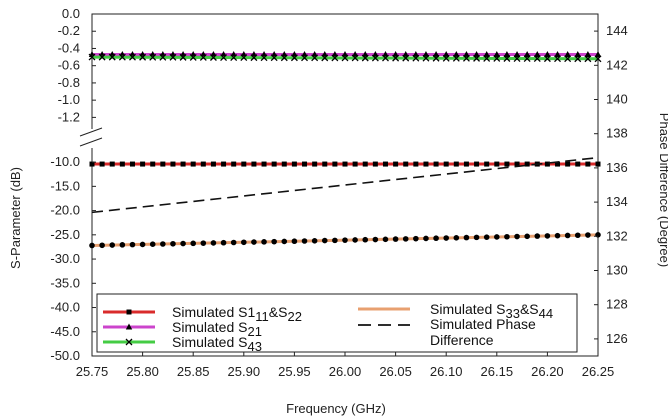 The height and width of the screenshot is (420, 668). Describe the element at coordinates (213, 312) in the screenshot. I see `legend-label-part: Simulated S1` at that location.